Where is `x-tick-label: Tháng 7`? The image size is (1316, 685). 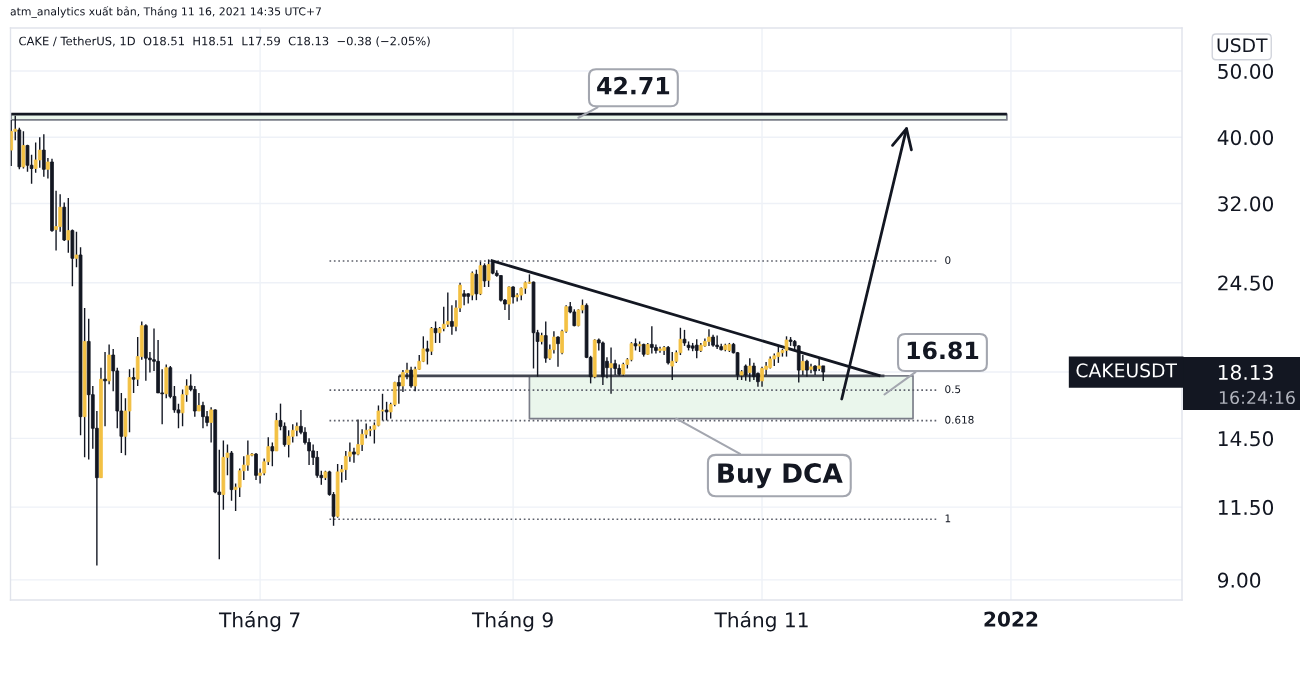 x-tick-label: Tháng 7 is located at coordinates (259, 621).